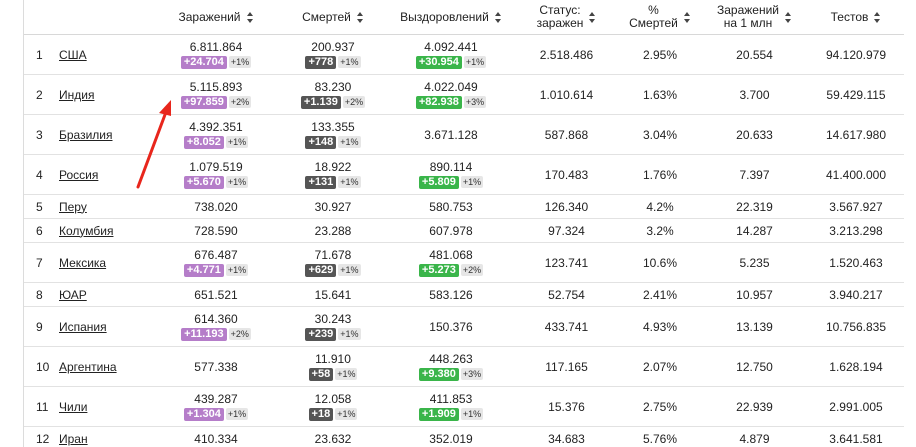 The height and width of the screenshot is (447, 916). What do you see at coordinates (438, 102) in the screenshot?
I see `recovered-new-badge: +82.938` at bounding box center [438, 102].